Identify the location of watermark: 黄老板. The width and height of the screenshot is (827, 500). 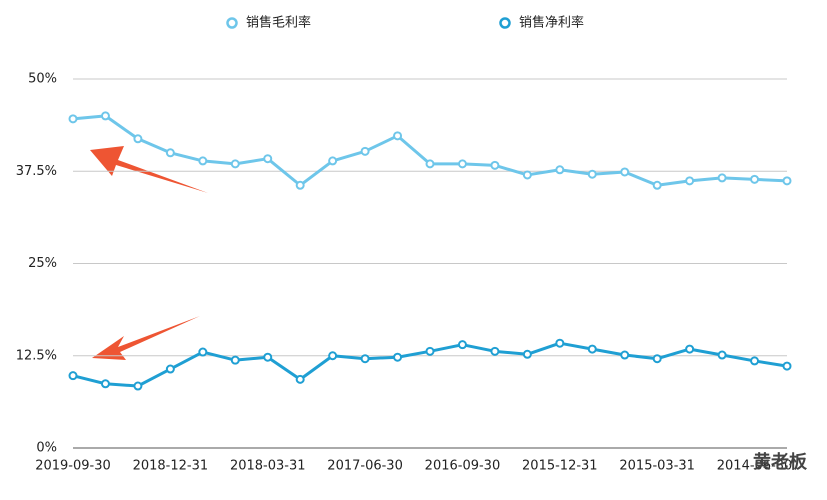
(780, 462).